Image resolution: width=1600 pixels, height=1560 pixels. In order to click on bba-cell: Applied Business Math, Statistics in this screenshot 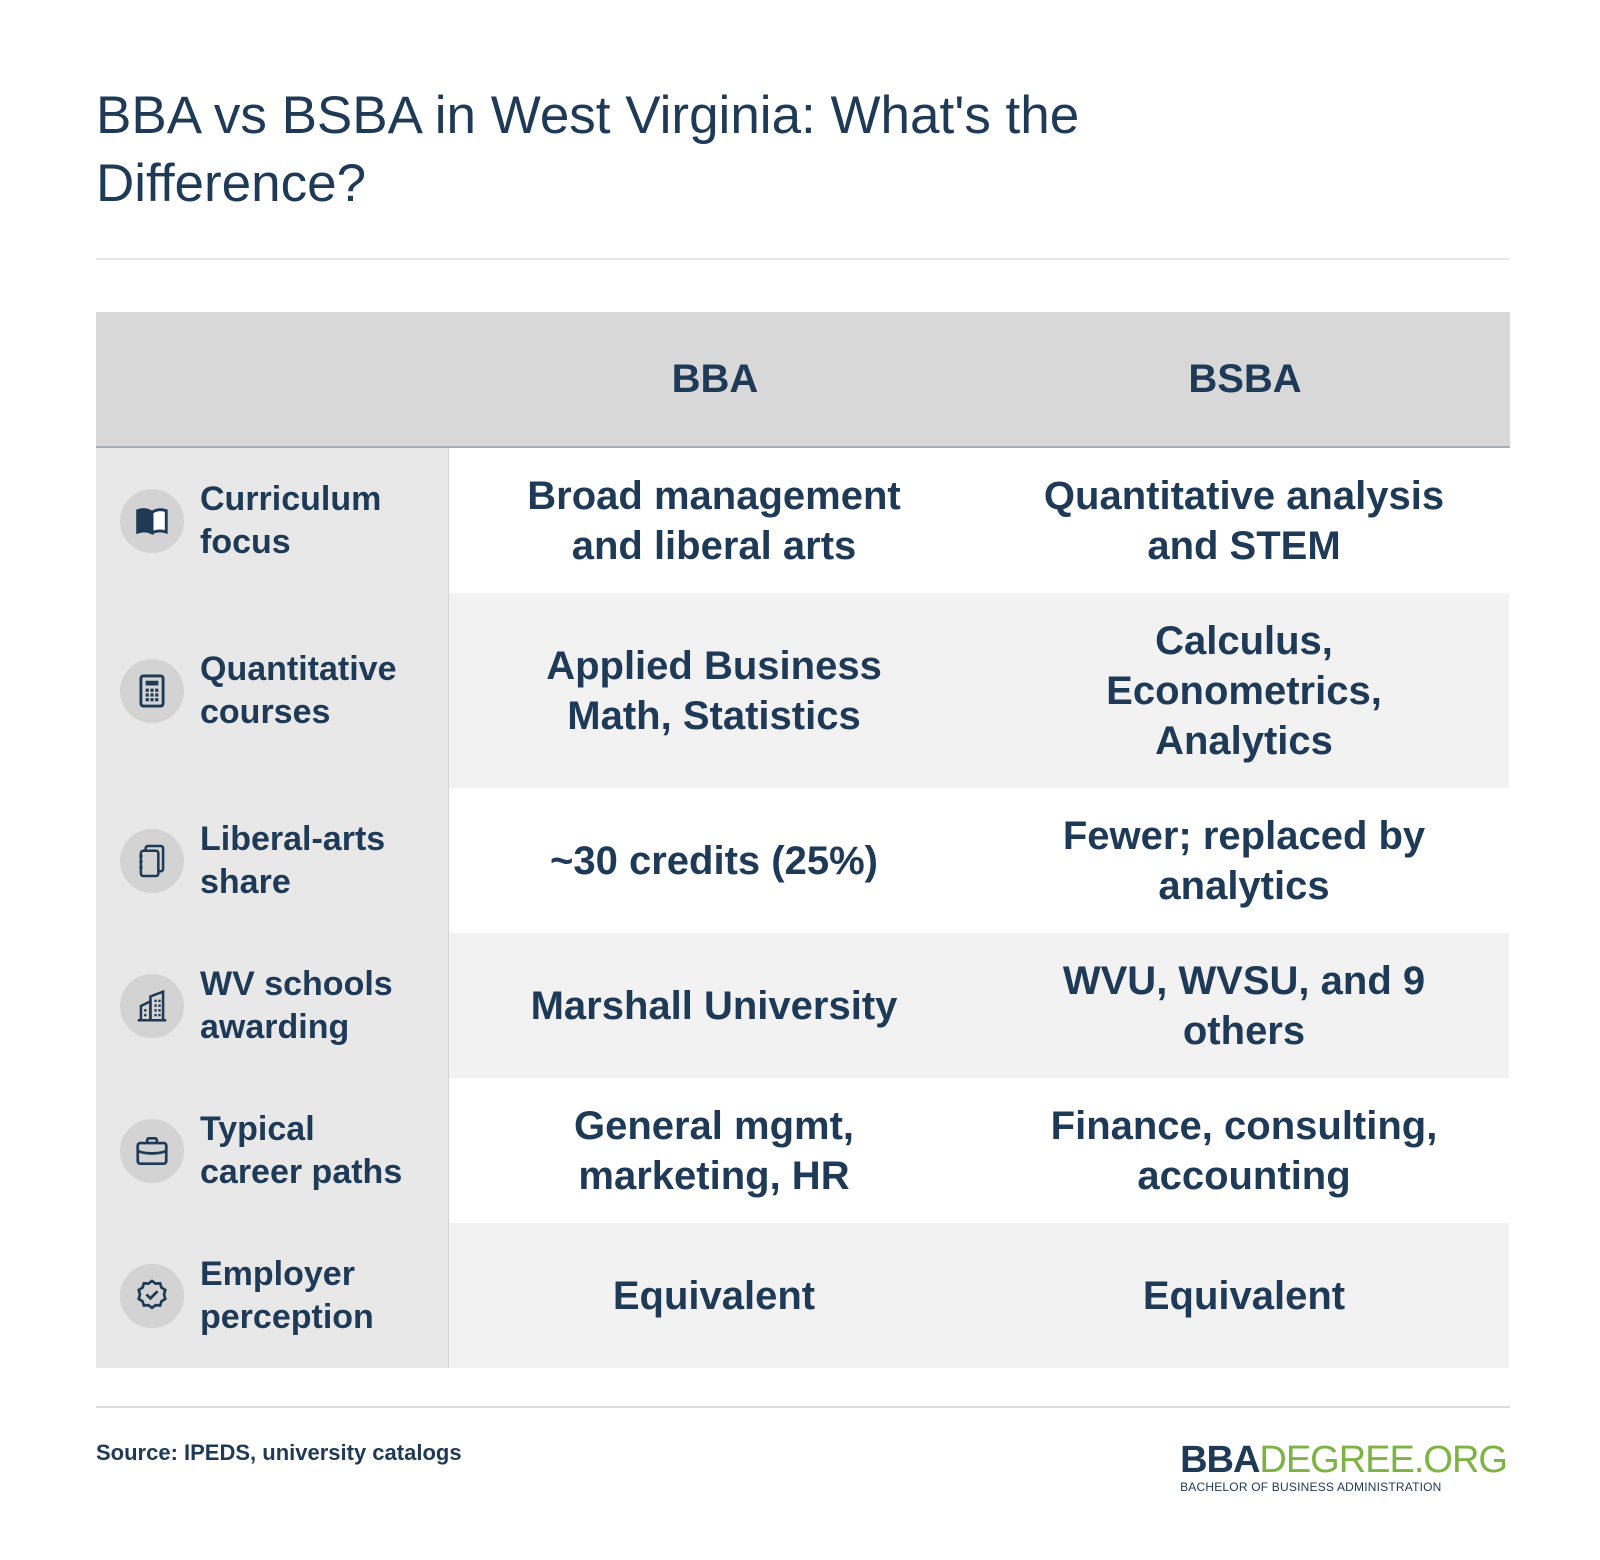, I will do `click(714, 690)`.